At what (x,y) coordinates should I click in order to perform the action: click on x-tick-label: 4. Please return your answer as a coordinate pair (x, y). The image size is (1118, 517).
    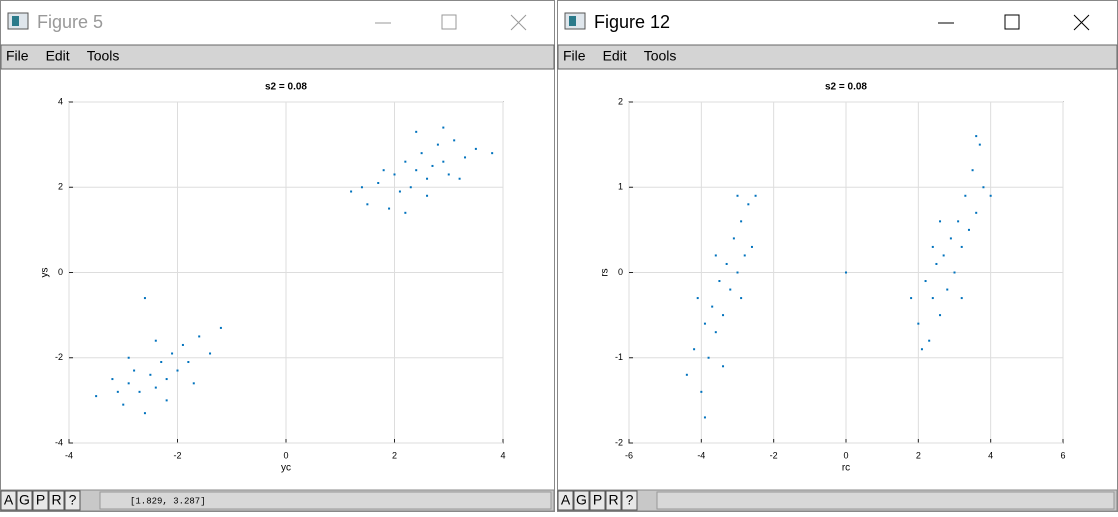
    Looking at the image, I should click on (990, 455).